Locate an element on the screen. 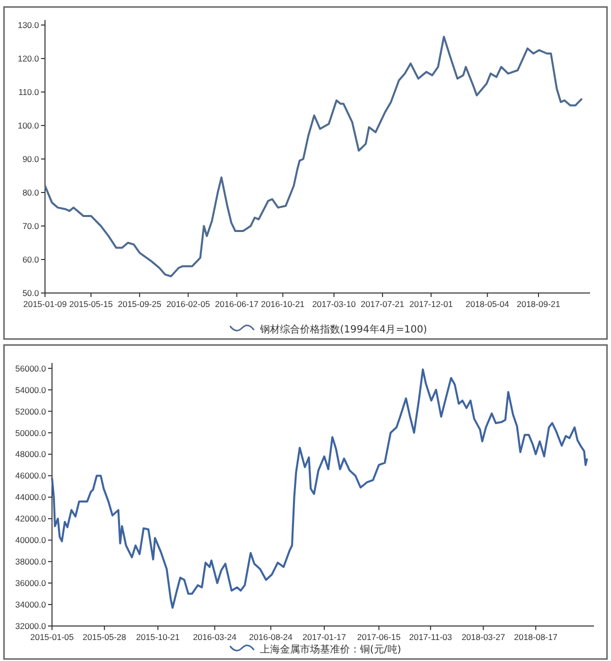 The width and height of the screenshot is (611, 661). x-tick-label: 2017-01-17 is located at coordinates (324, 637).